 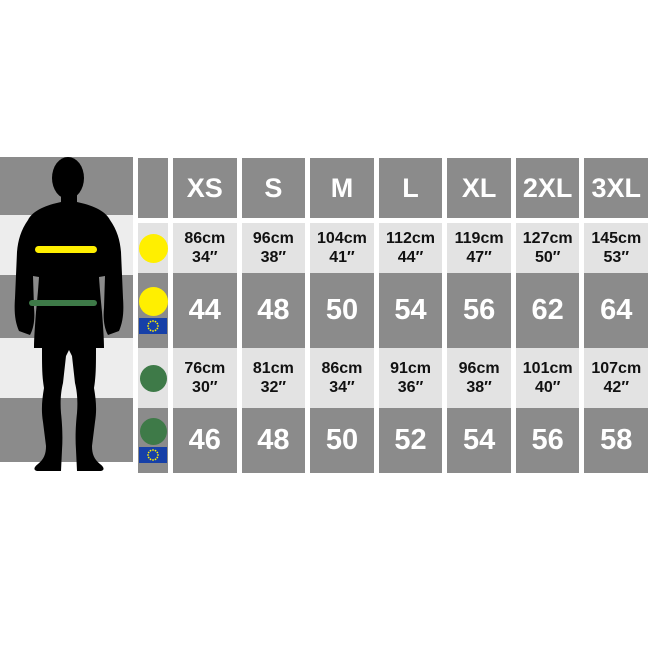 What do you see at coordinates (479, 387) in the screenshot?
I see `inch-value: 38″` at bounding box center [479, 387].